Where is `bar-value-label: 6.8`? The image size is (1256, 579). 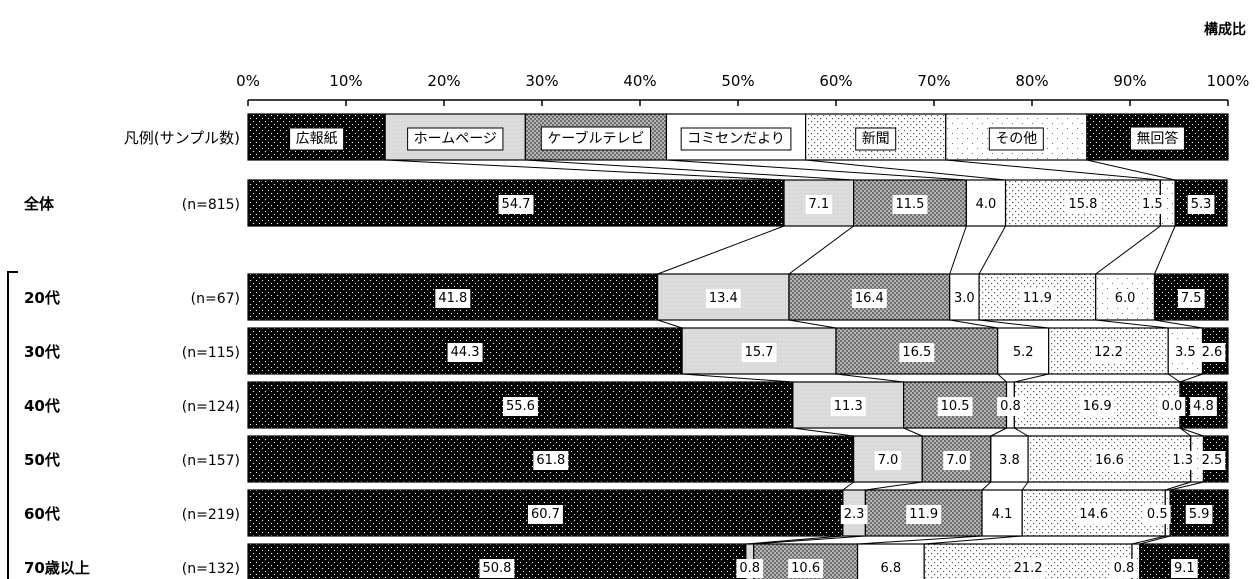 bar-value-label: 6.8 is located at coordinates (891, 568).